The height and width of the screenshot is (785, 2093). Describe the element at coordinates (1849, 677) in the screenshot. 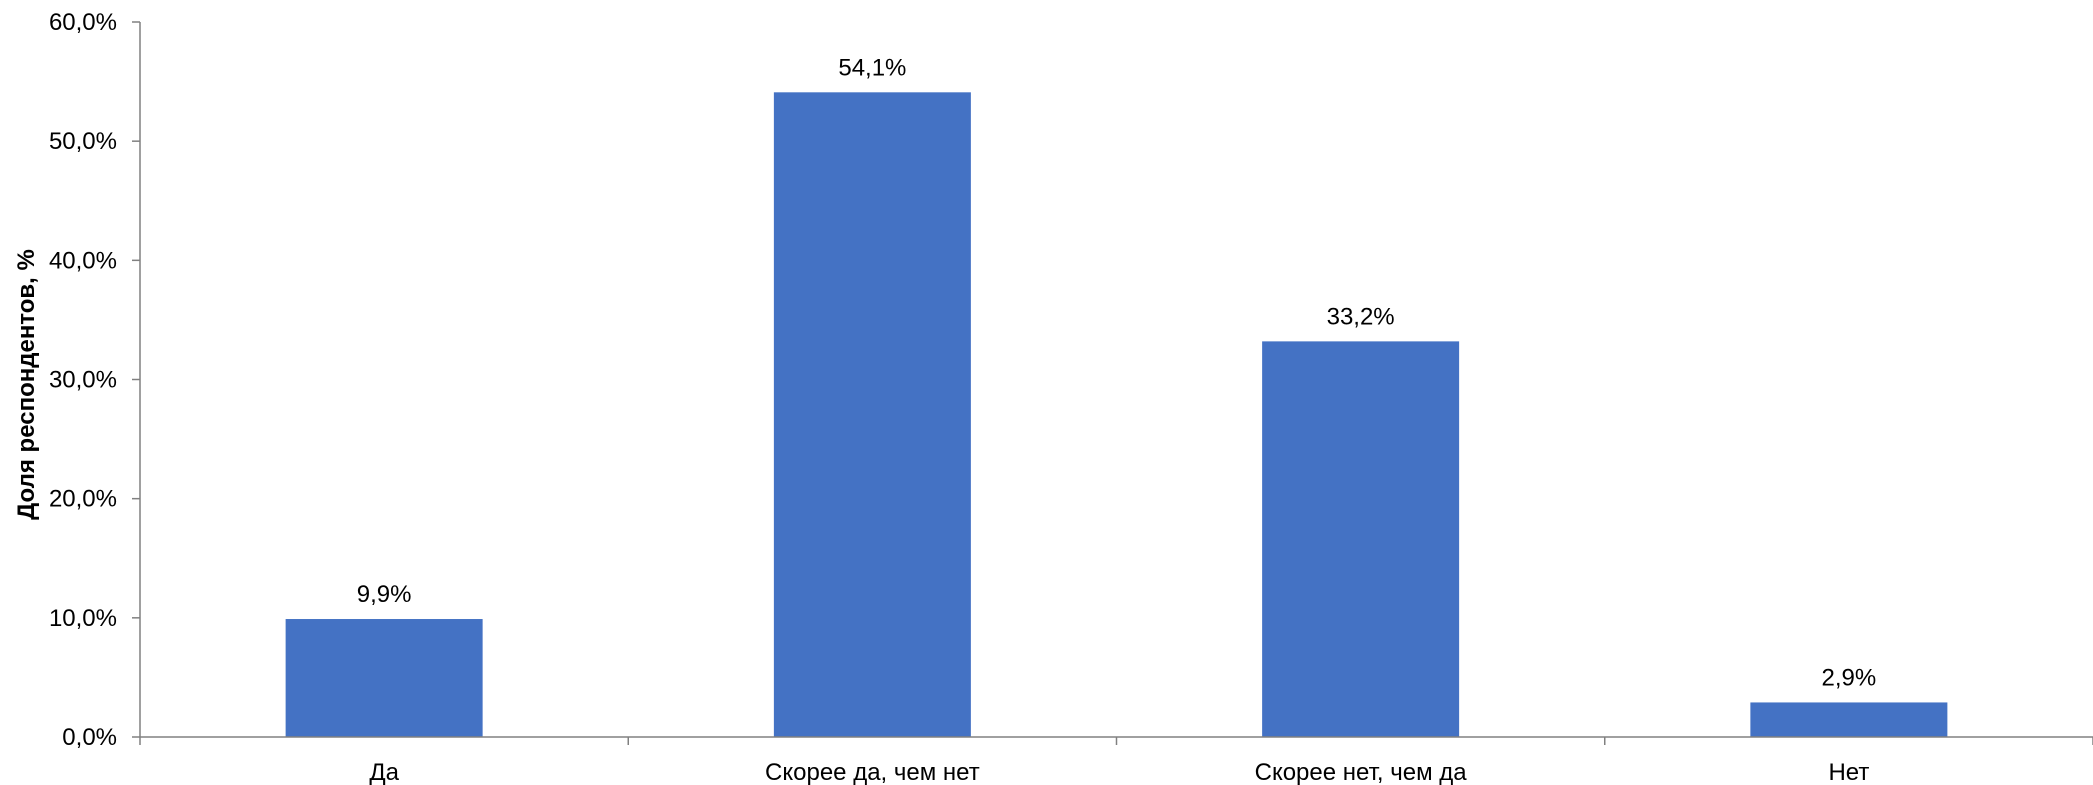

I see `data-label: 2,9%` at that location.